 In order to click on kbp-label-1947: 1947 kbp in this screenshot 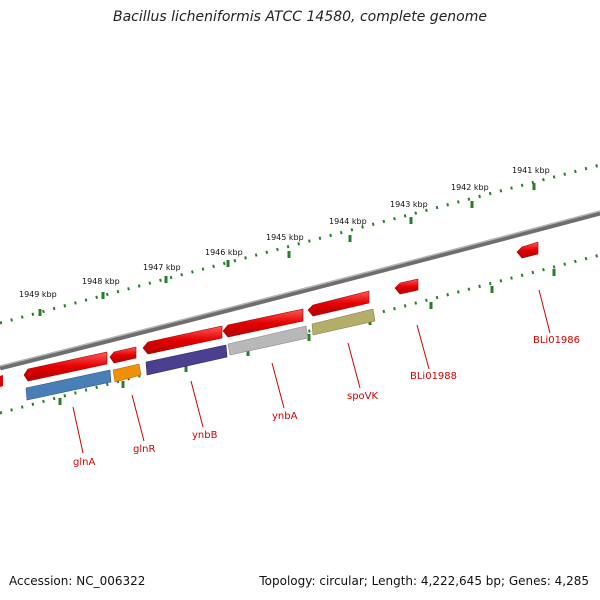, I will do `click(162, 267)`.